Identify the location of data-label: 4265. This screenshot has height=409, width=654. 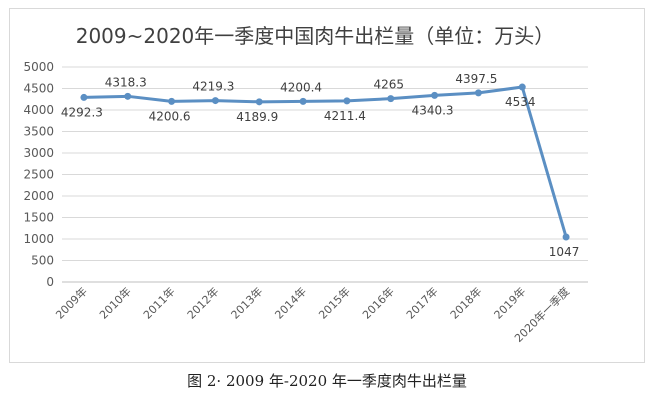
(388, 85).